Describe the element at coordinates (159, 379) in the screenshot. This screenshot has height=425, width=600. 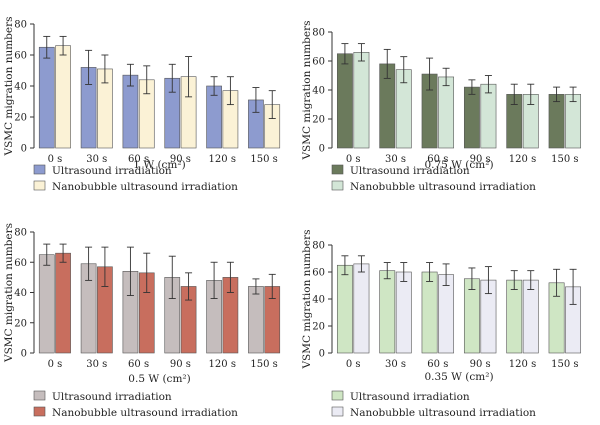
I see `x-axis-label: 0.5 W (cm²)` at that location.